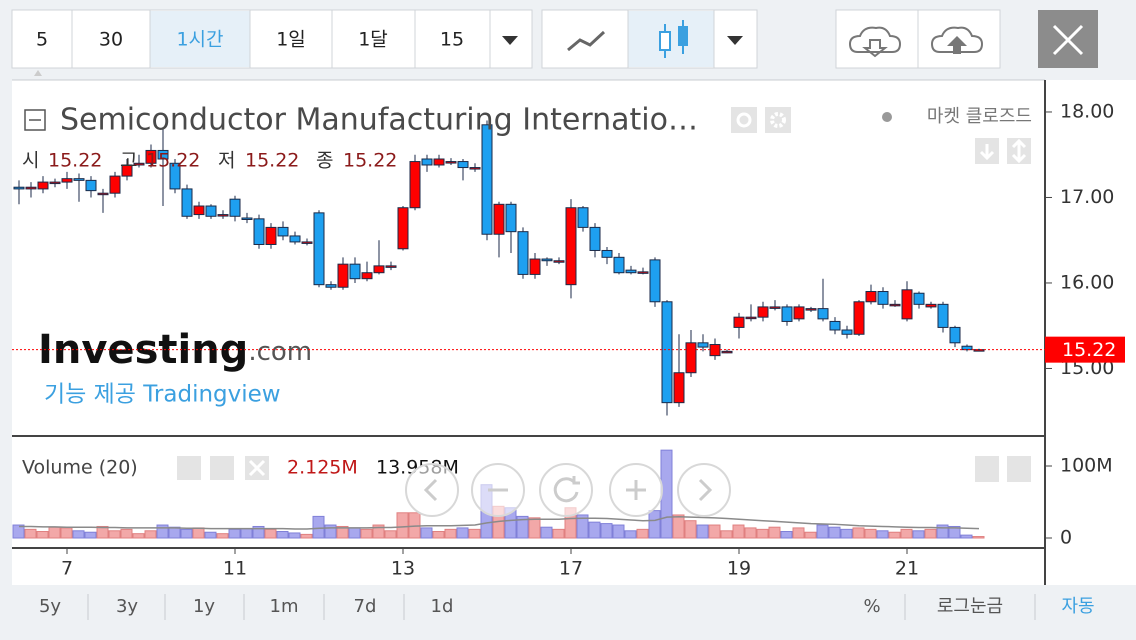  Describe the element at coordinates (1077, 606) in the screenshot. I see `auto-toggle: 자동` at that location.